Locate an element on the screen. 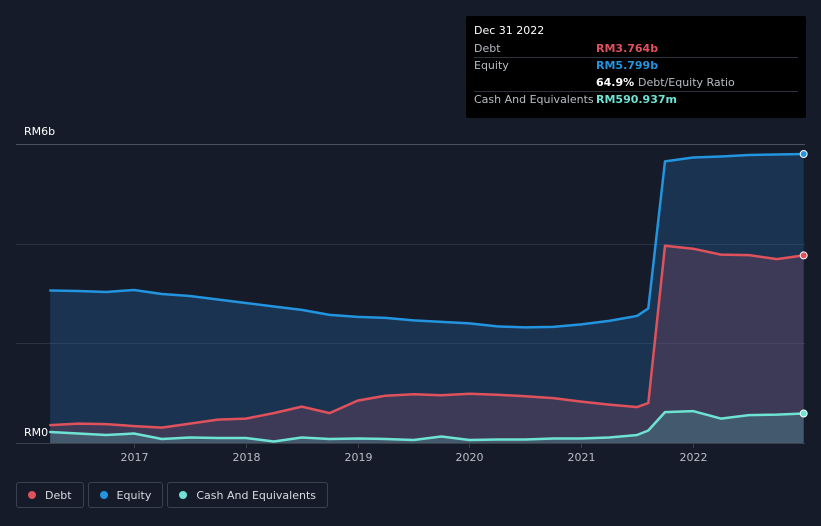  y-tick-label-top: RM6b is located at coordinates (39, 131).